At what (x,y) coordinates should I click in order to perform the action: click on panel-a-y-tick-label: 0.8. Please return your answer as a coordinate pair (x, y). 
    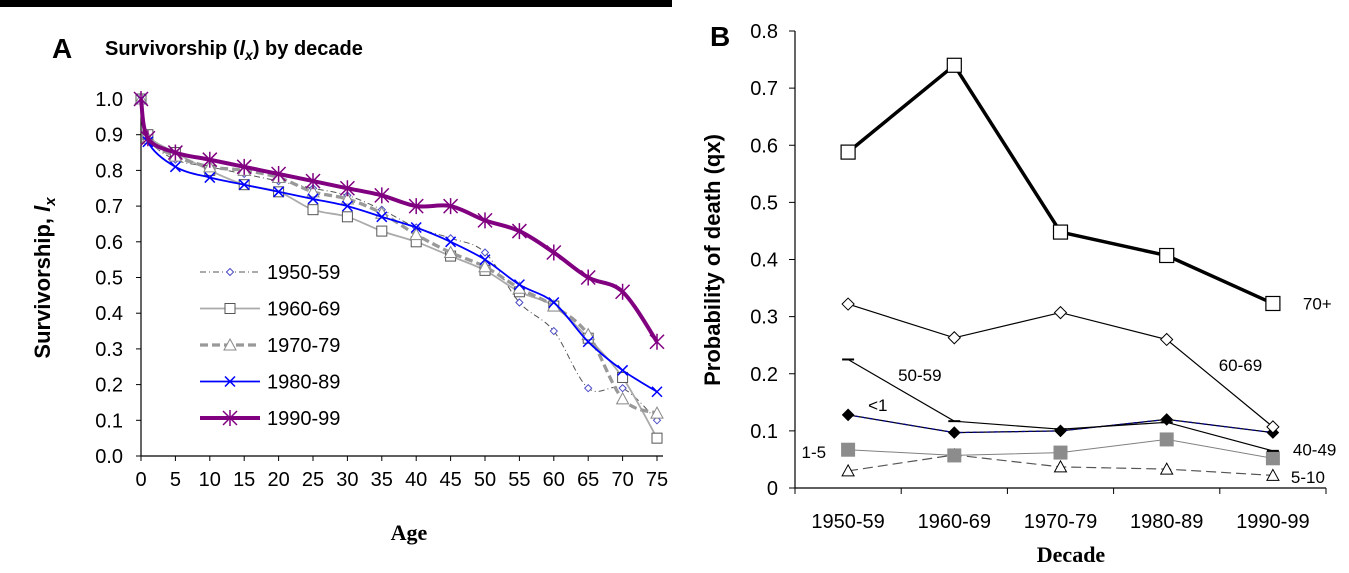
    Looking at the image, I should click on (109, 171).